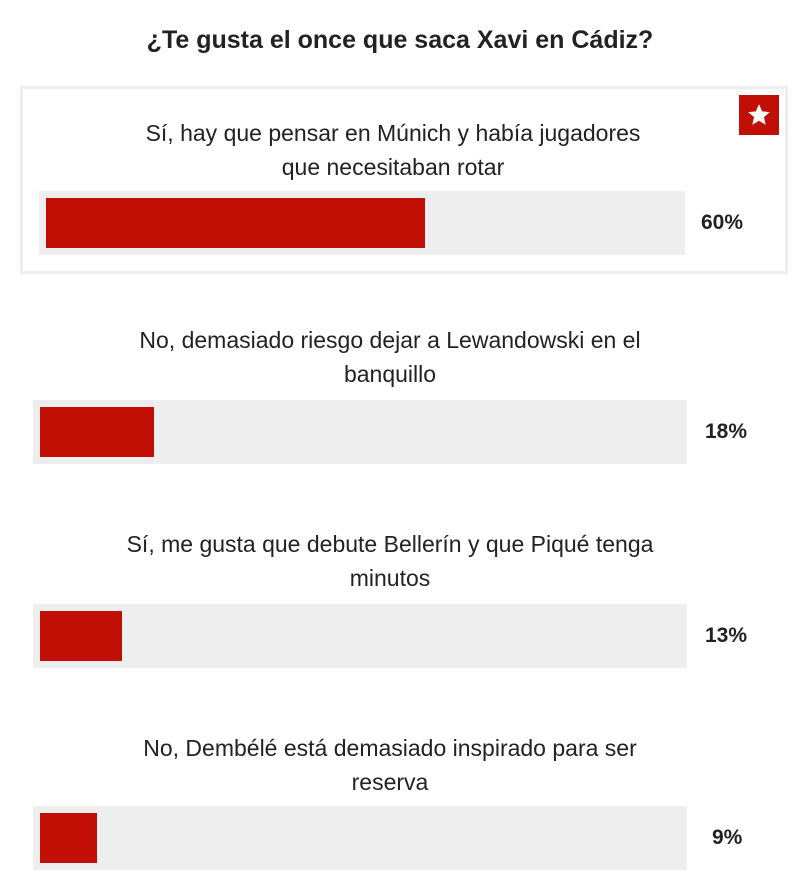 This screenshot has width=800, height=890. What do you see at coordinates (727, 837) in the screenshot?
I see `result-percent: 9%` at bounding box center [727, 837].